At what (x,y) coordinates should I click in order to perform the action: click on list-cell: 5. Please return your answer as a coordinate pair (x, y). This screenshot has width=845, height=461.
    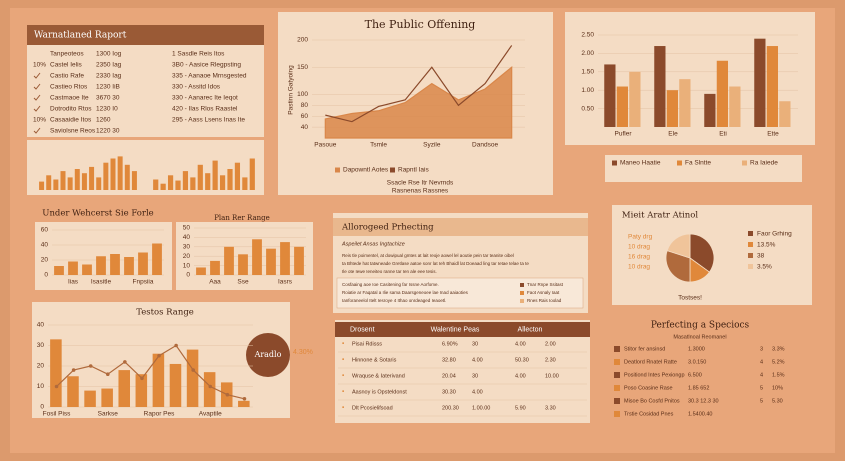
    Looking at the image, I should click on (761, 388).